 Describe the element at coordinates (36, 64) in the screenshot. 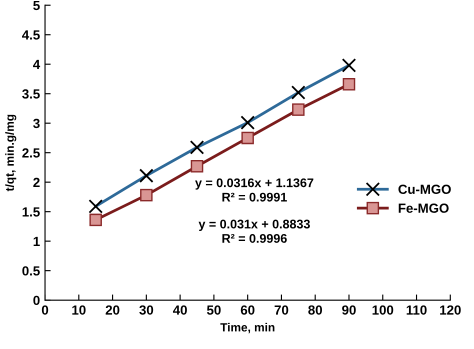

I see `y-tick-label: 4` at that location.